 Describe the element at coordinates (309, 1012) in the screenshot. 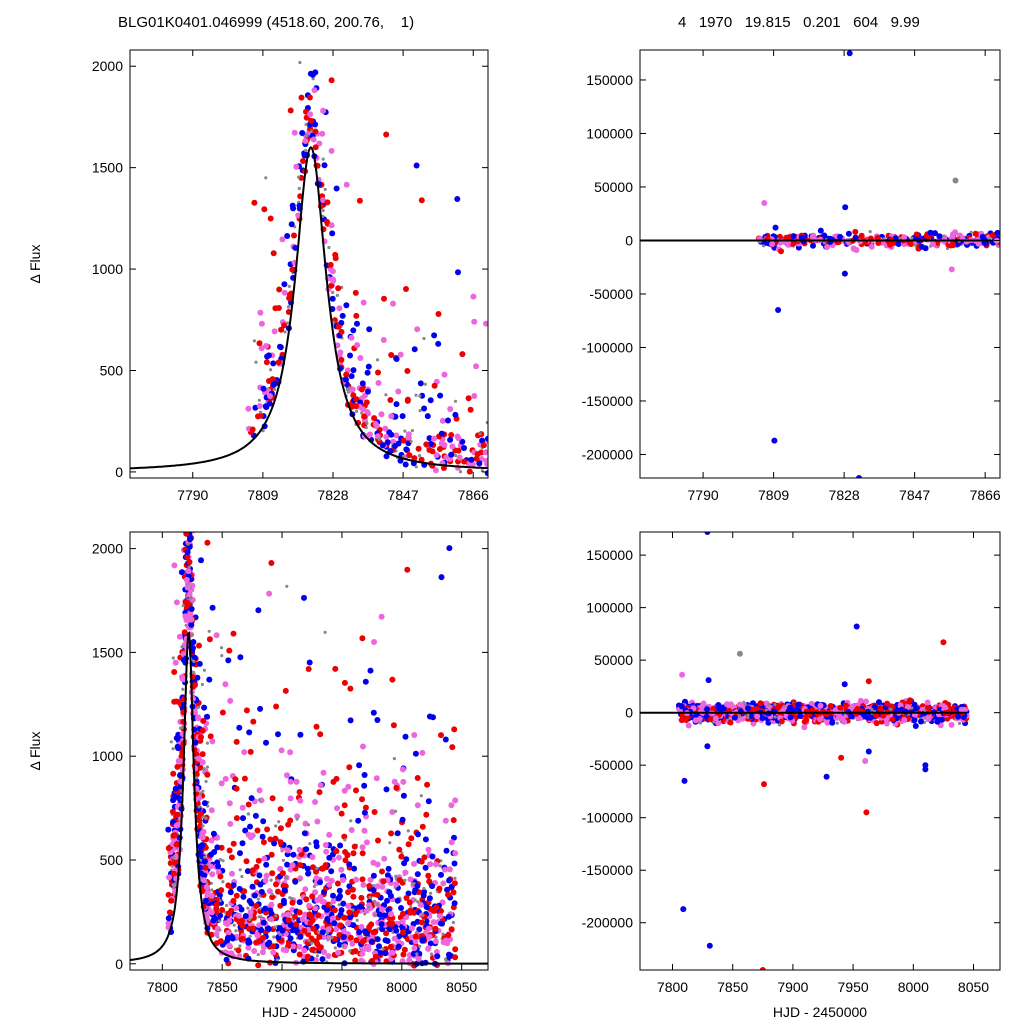

I see `x-axis-label: HJD - 2450000` at that location.